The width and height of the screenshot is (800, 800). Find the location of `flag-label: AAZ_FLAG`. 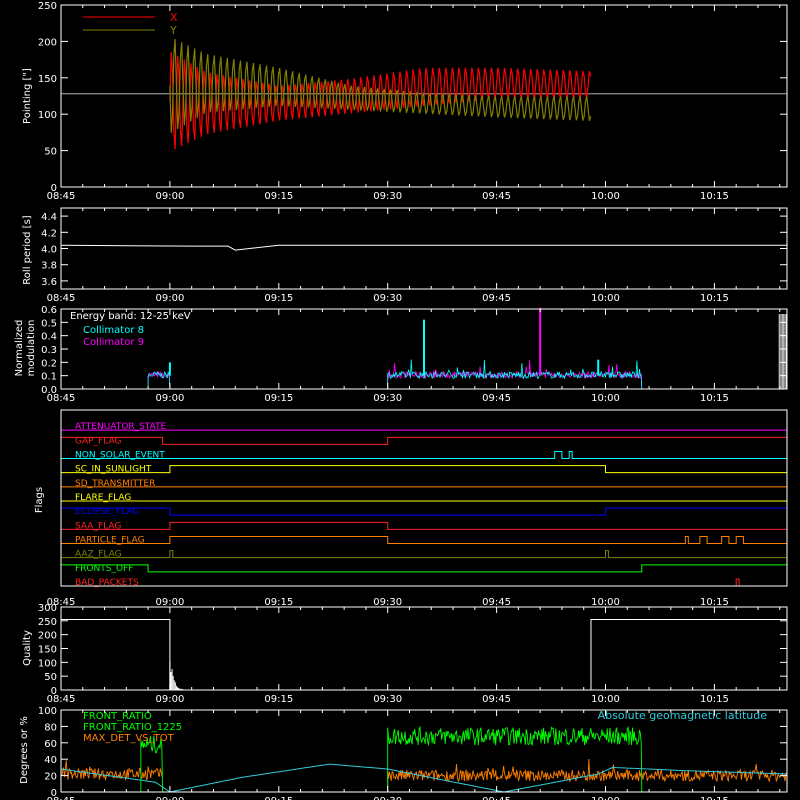

flag-label: AAZ_FLAG is located at coordinates (98, 555).